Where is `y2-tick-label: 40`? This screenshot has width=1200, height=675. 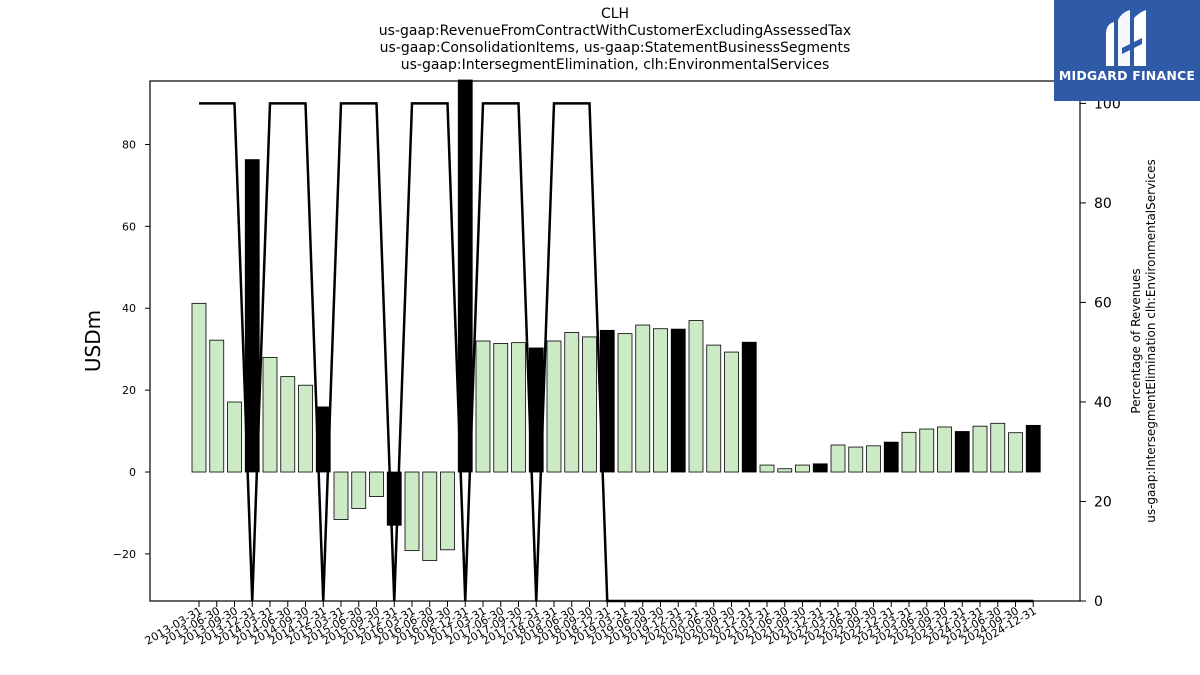
y2-tick-label: 40 is located at coordinates (1103, 403).